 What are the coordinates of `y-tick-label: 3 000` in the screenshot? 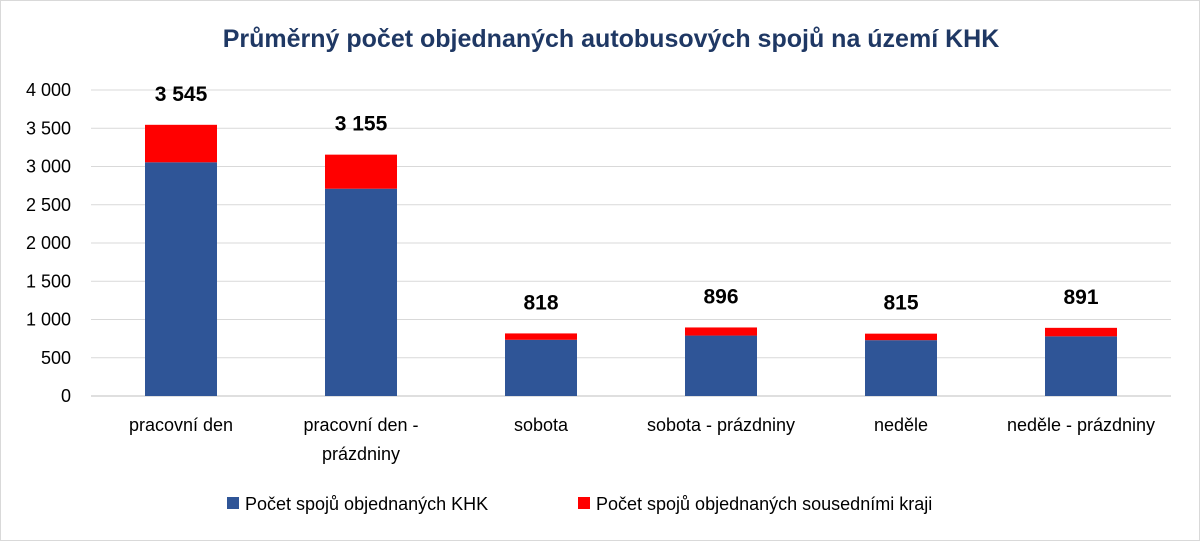 It's located at (48, 167).